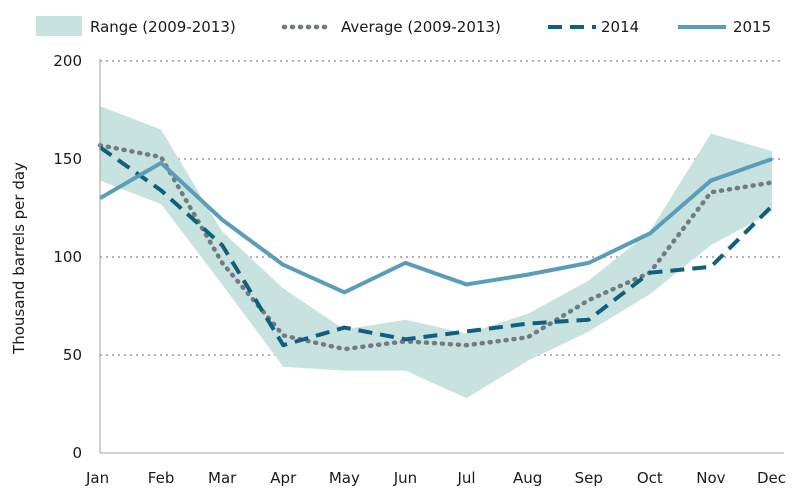  Describe the element at coordinates (97, 478) in the screenshot. I see `x-tick-label: Jan` at that location.